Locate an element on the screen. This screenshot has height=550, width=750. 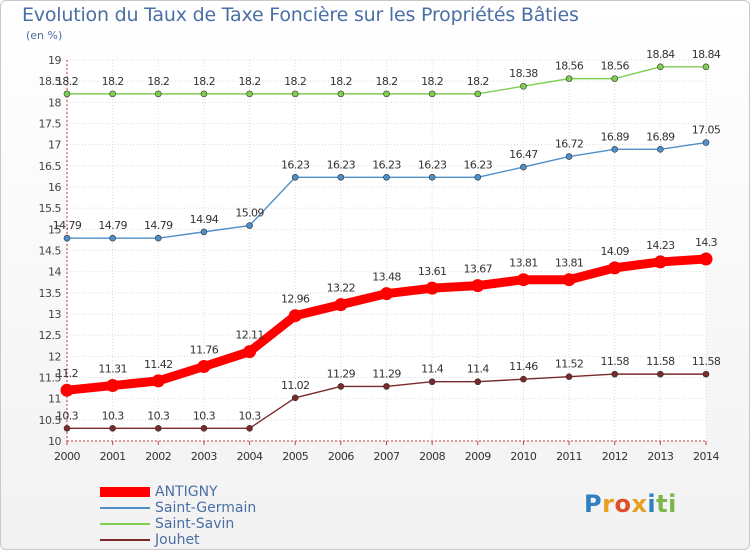
data-label-jouhet: 11.58 is located at coordinates (614, 361).